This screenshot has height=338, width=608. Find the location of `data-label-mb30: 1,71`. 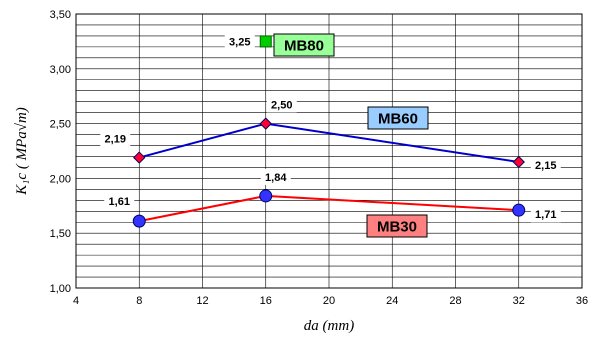

data-label-mb30: 1,71 is located at coordinates (545, 215).